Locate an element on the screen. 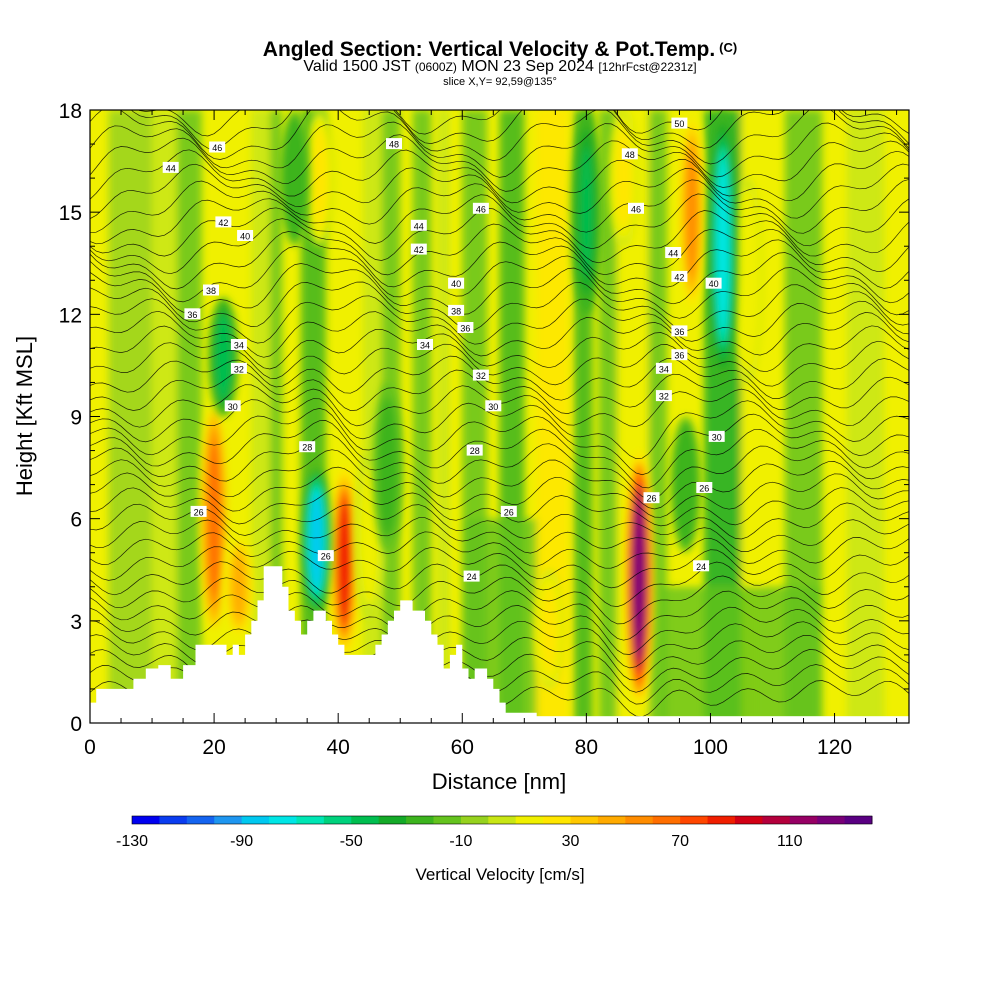 This screenshot has height=1000, width=1000. updraft-core is located at coordinates (747, 280).